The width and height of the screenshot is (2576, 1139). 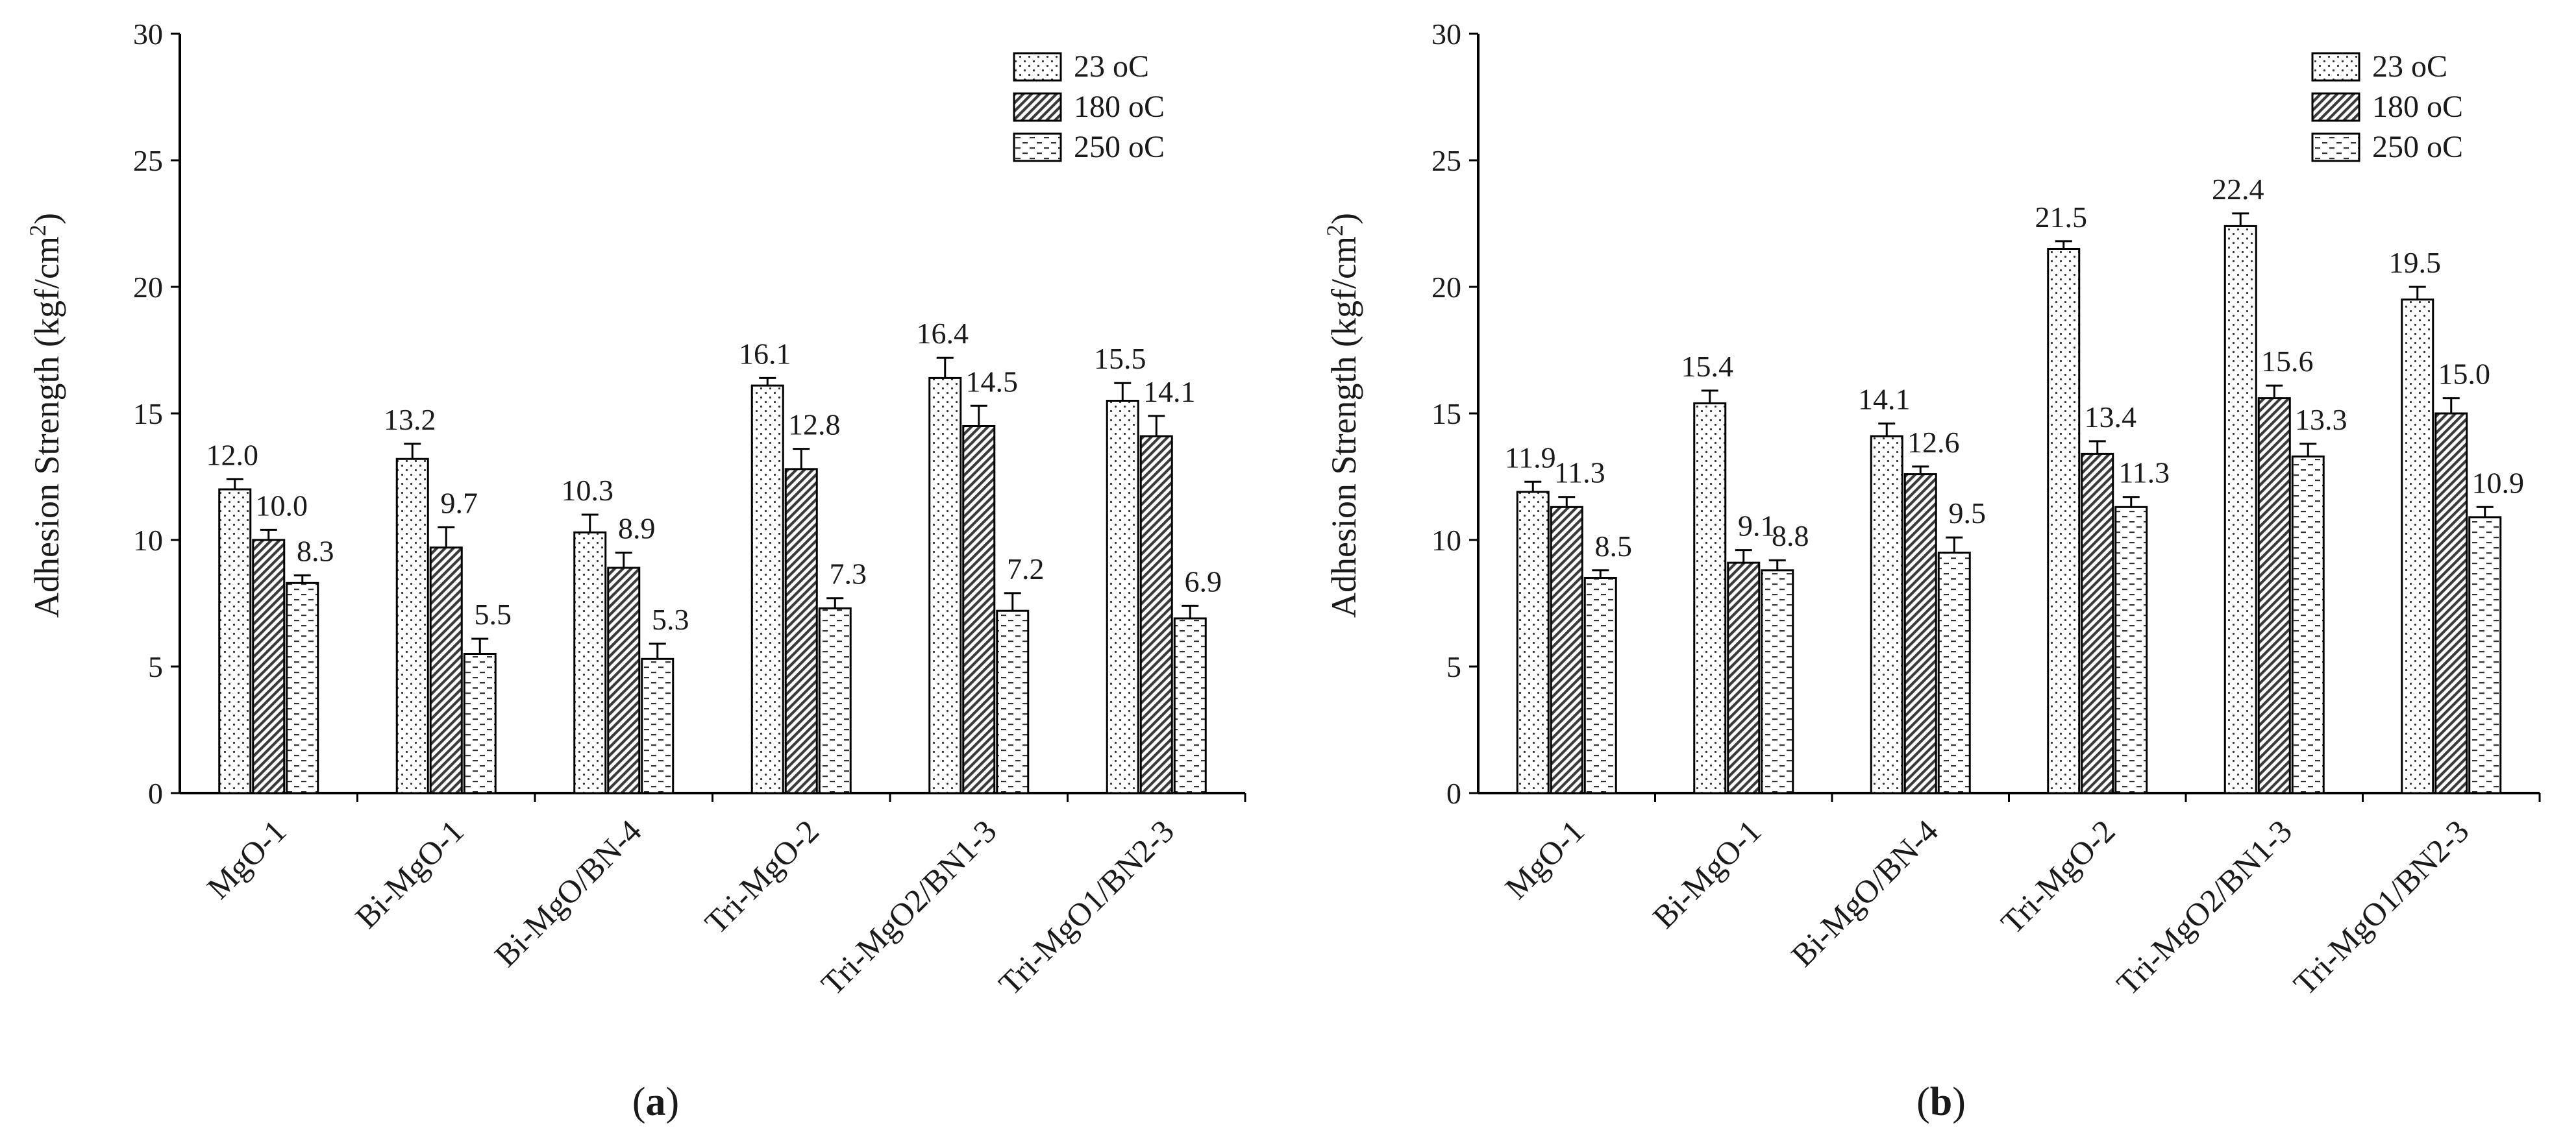 I want to click on panel-b-data-label: 21.5, so click(x=2061, y=217).